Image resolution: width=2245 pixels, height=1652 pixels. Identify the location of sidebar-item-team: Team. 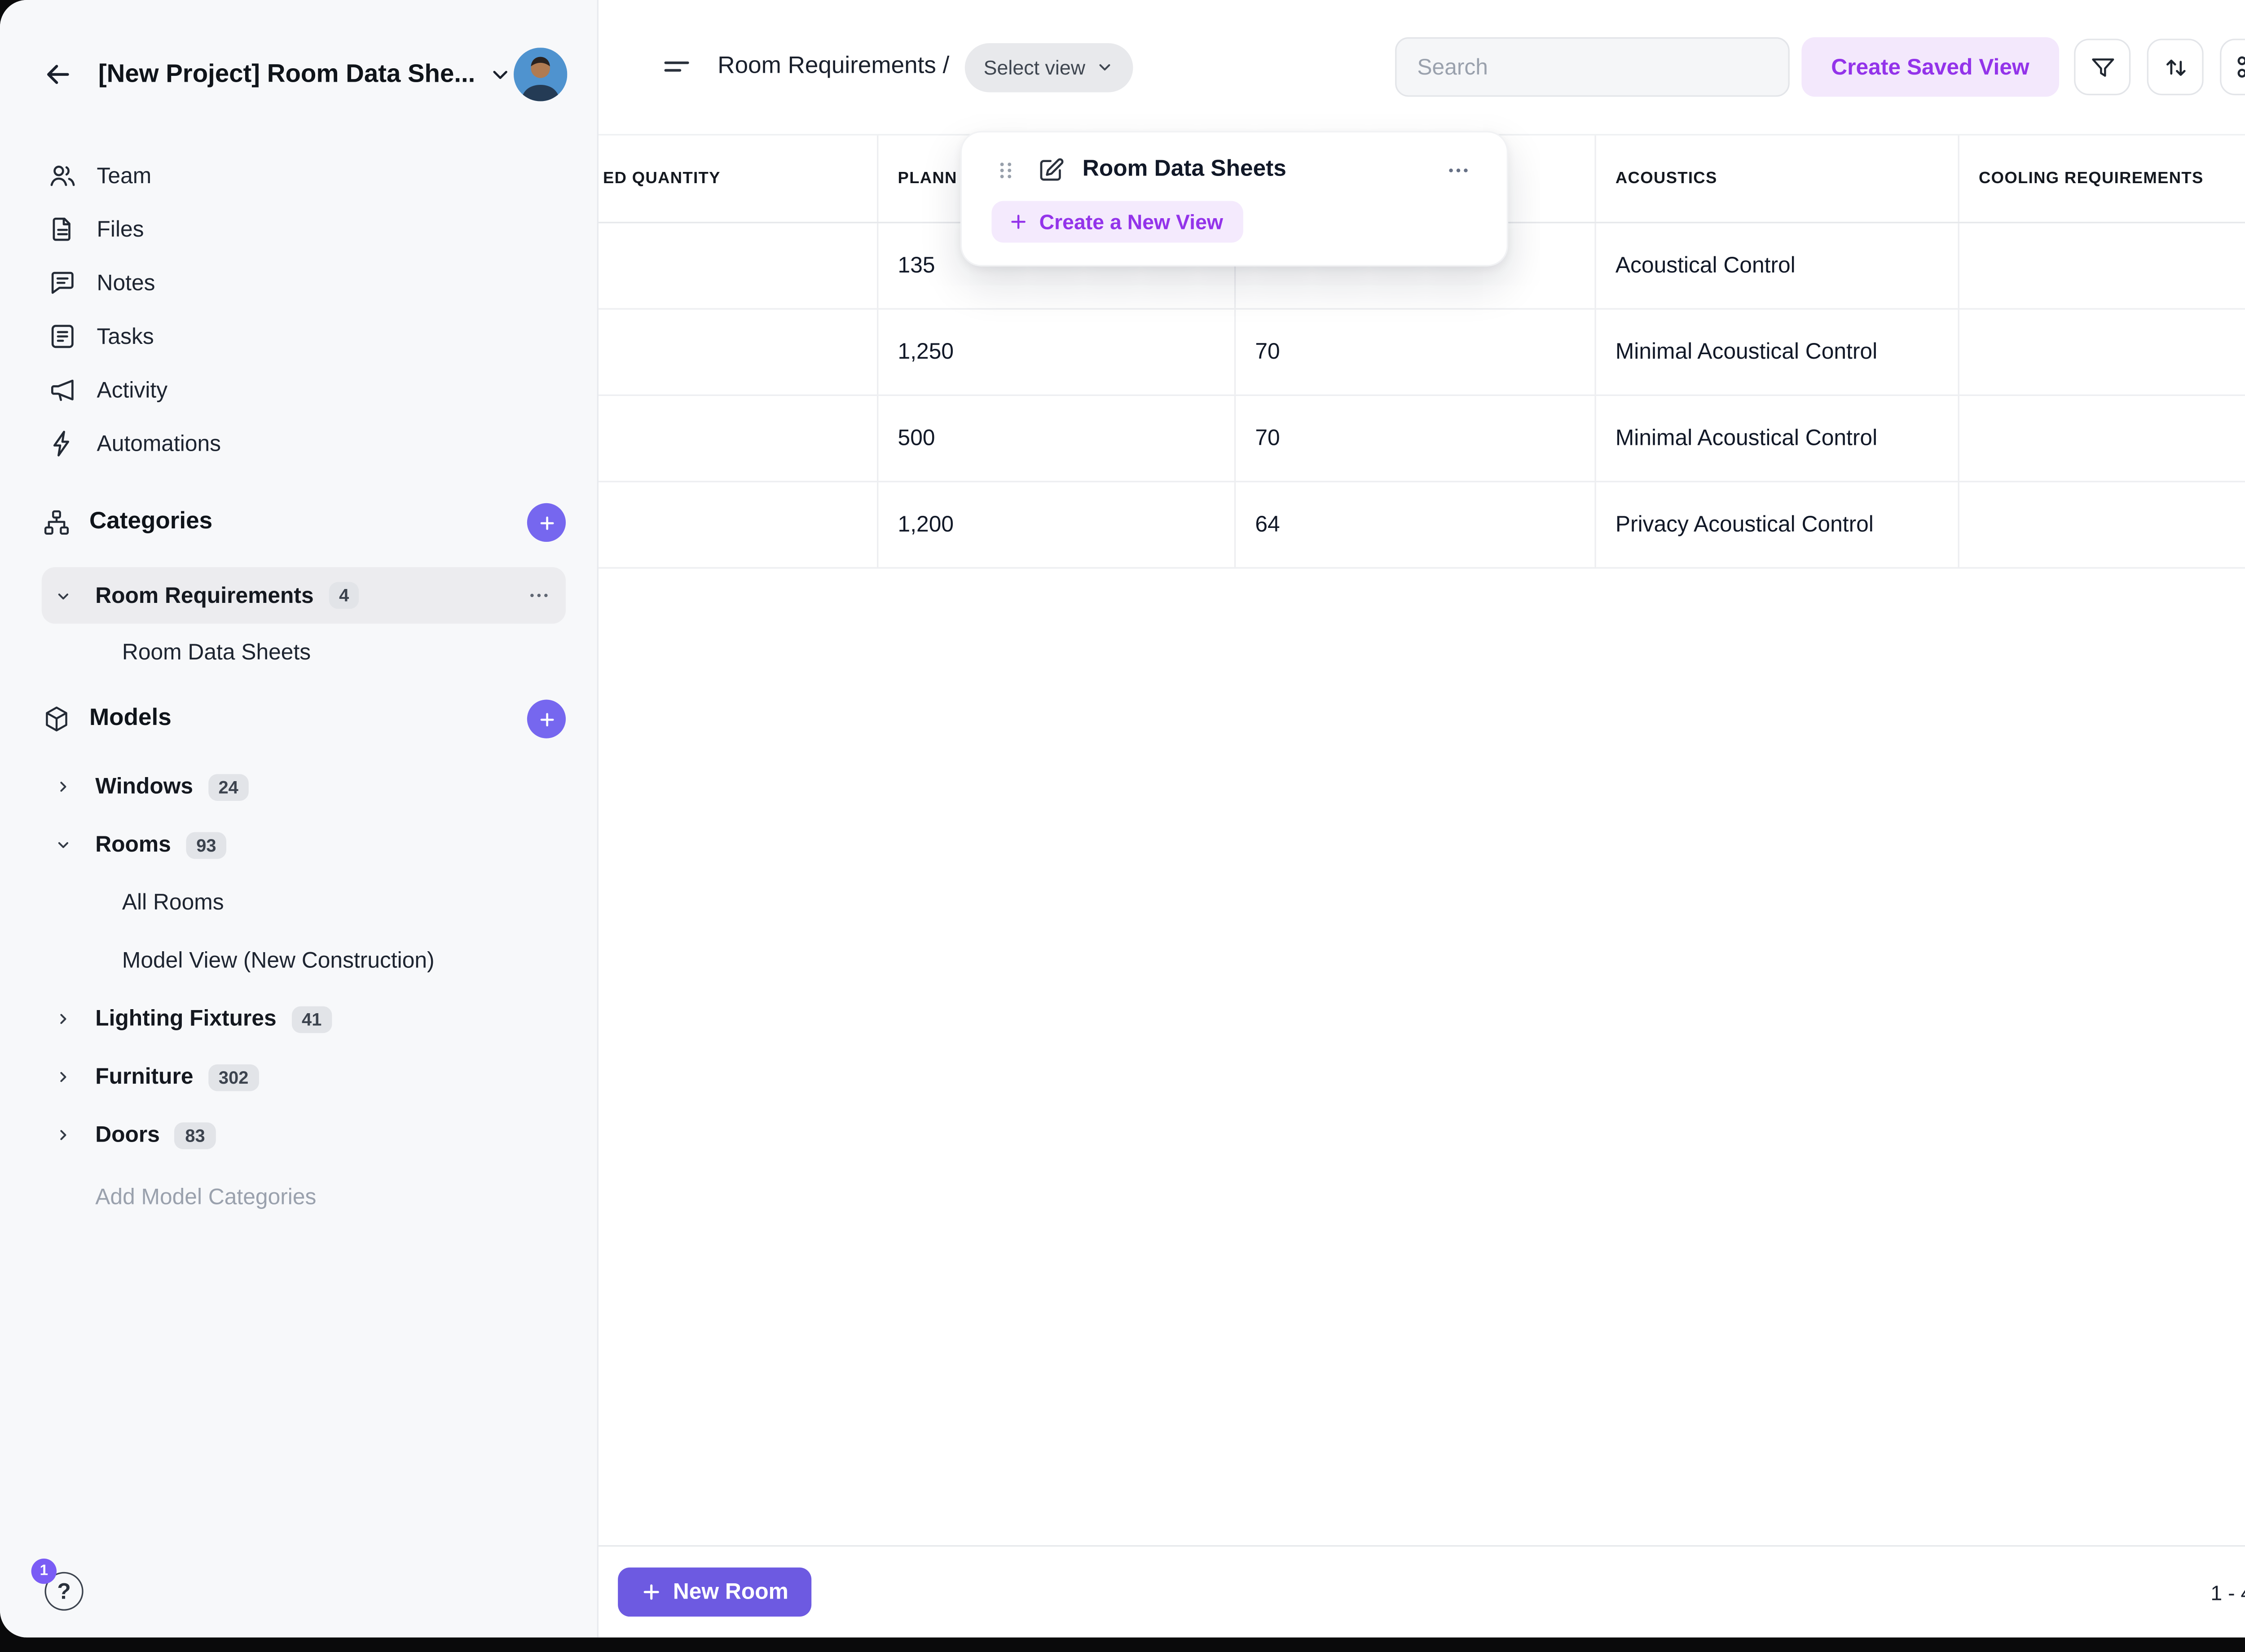
(298, 175).